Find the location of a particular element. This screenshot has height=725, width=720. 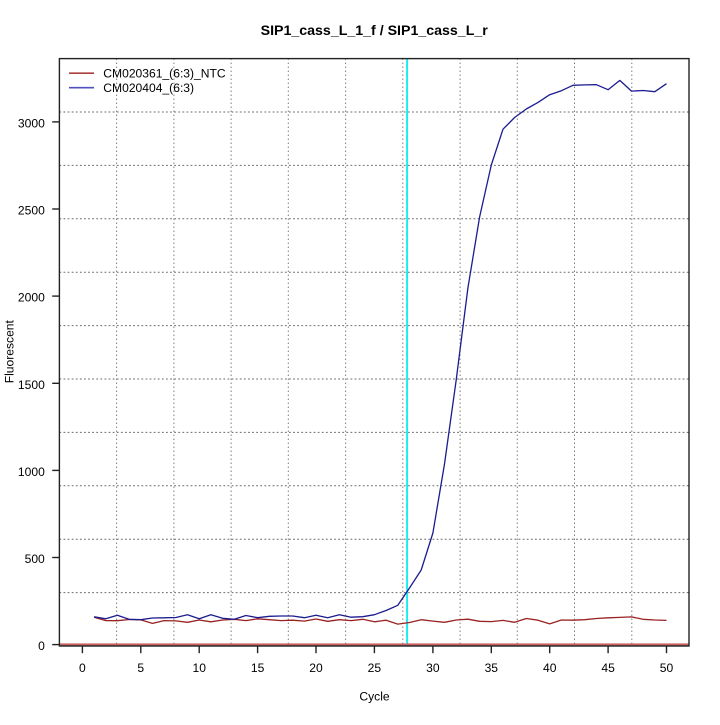

svg-text: 40 is located at coordinates (550, 668).